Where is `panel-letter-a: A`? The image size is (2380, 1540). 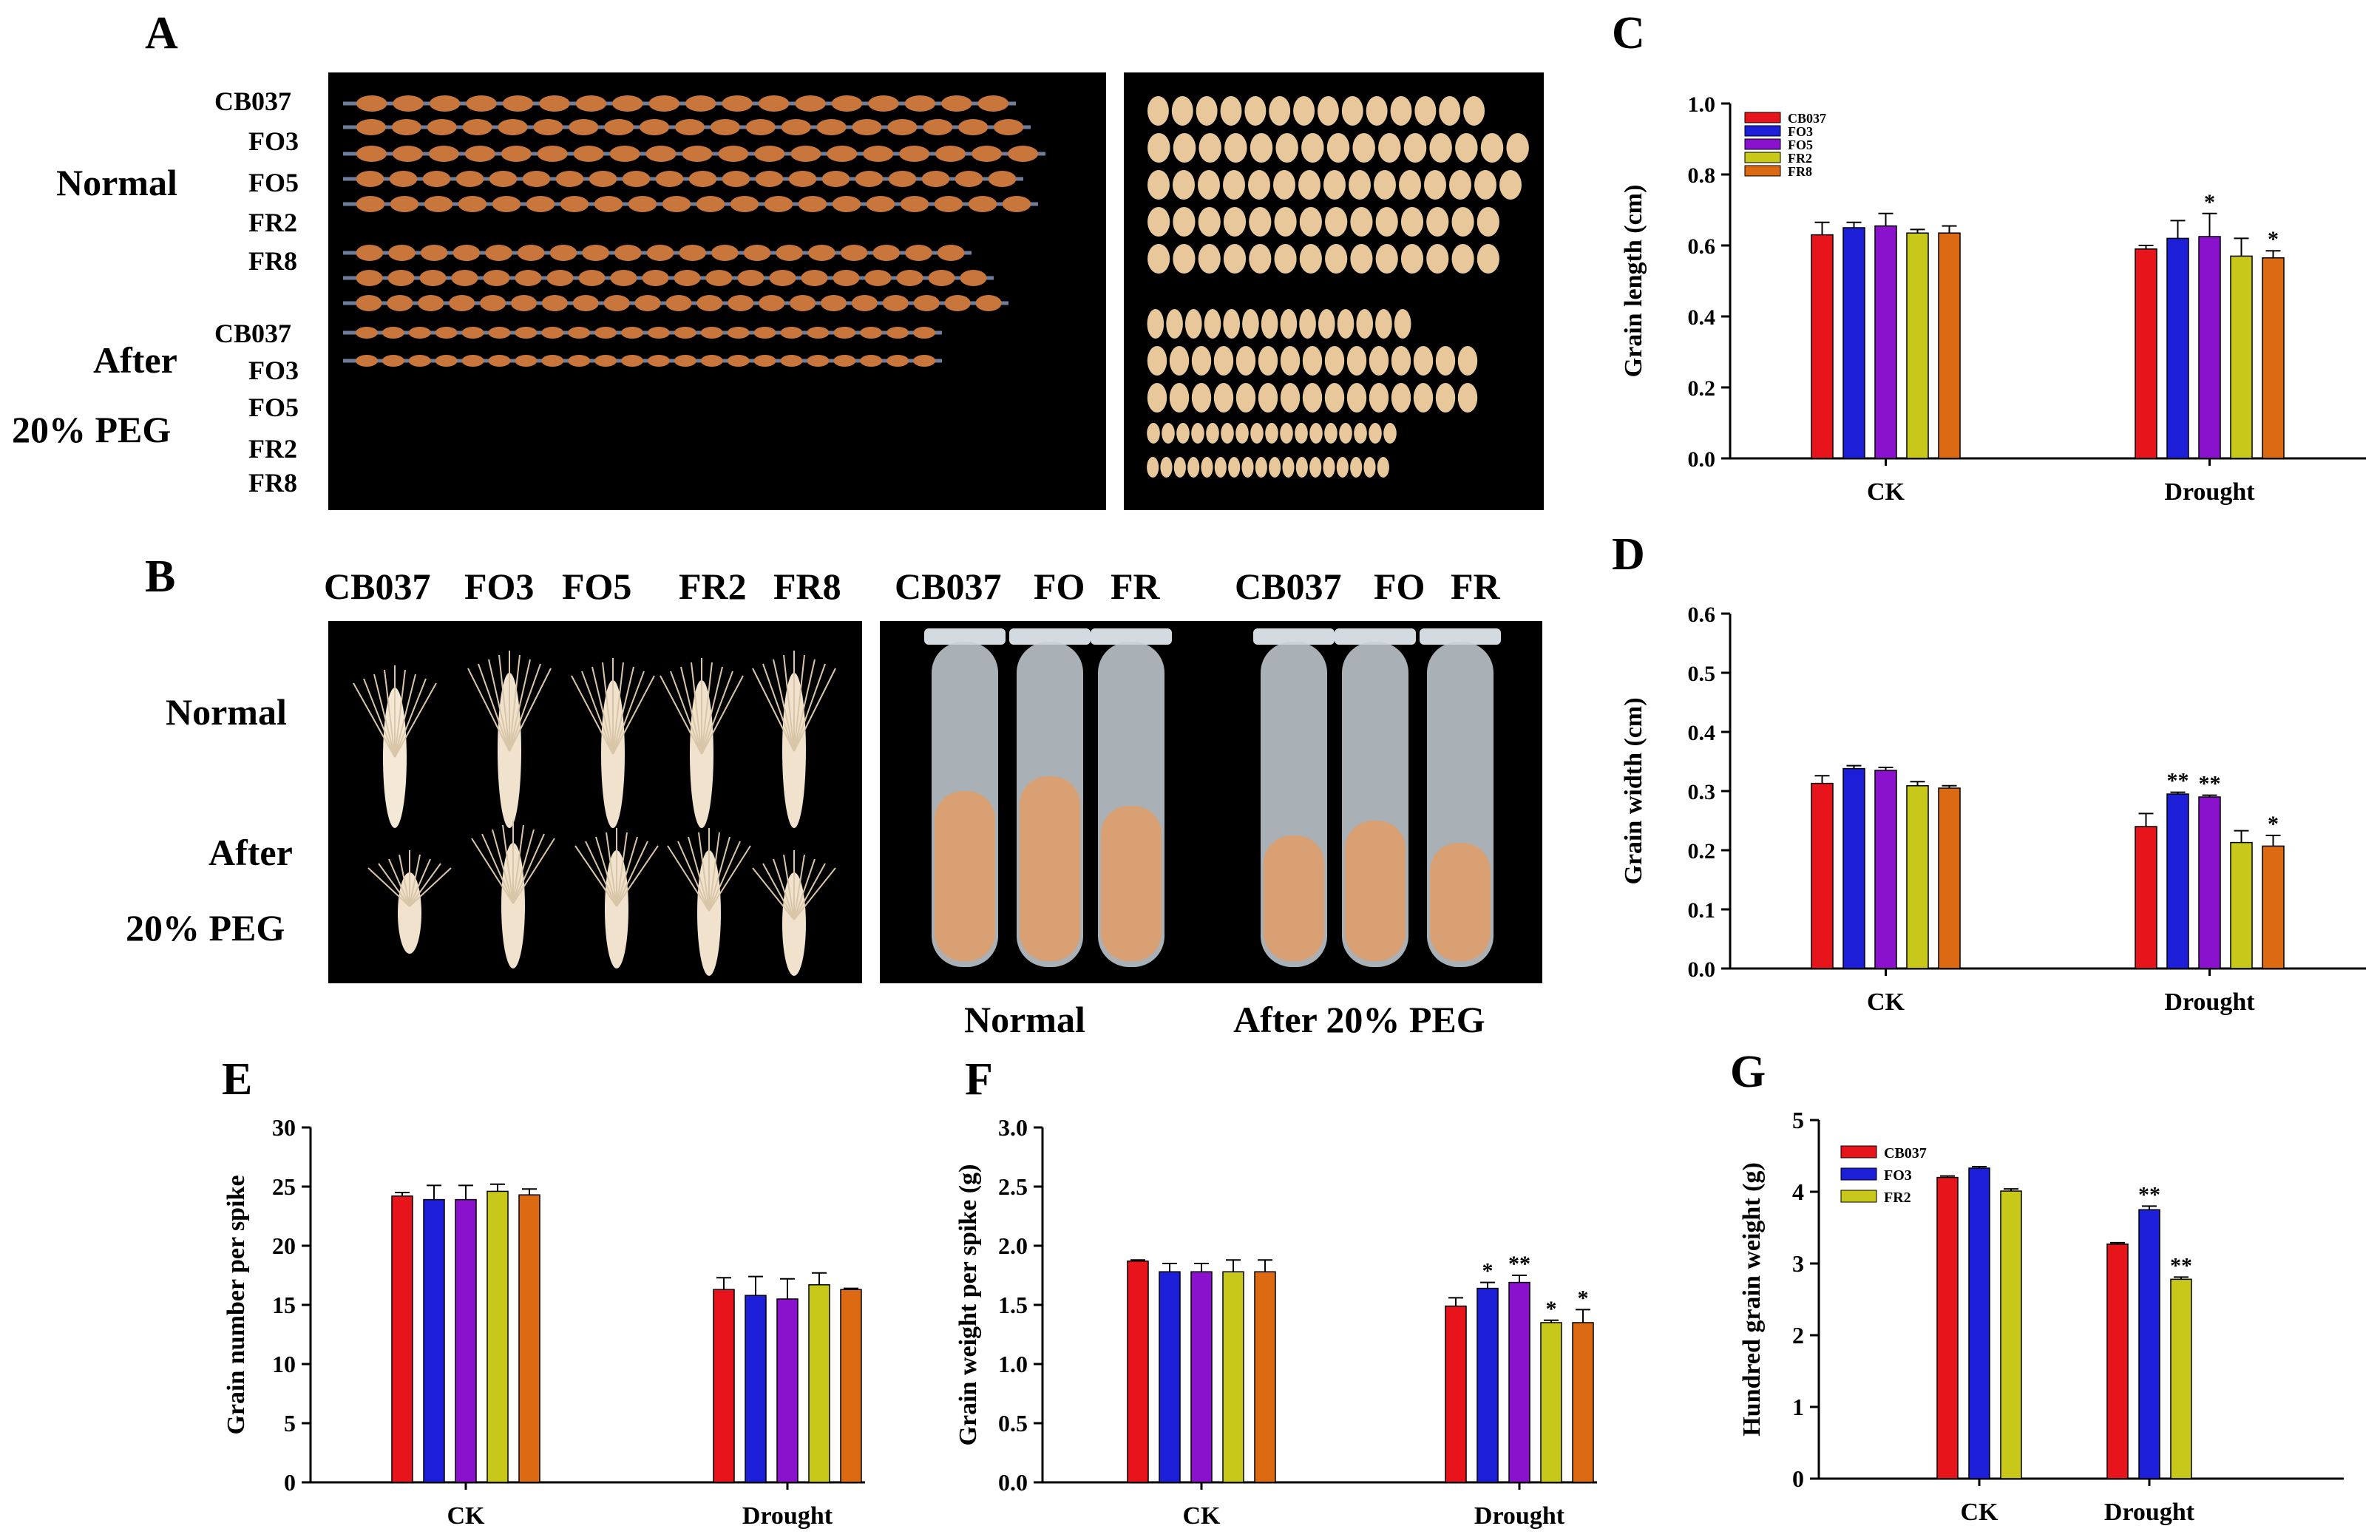
panel-letter-a: A is located at coordinates (162, 33).